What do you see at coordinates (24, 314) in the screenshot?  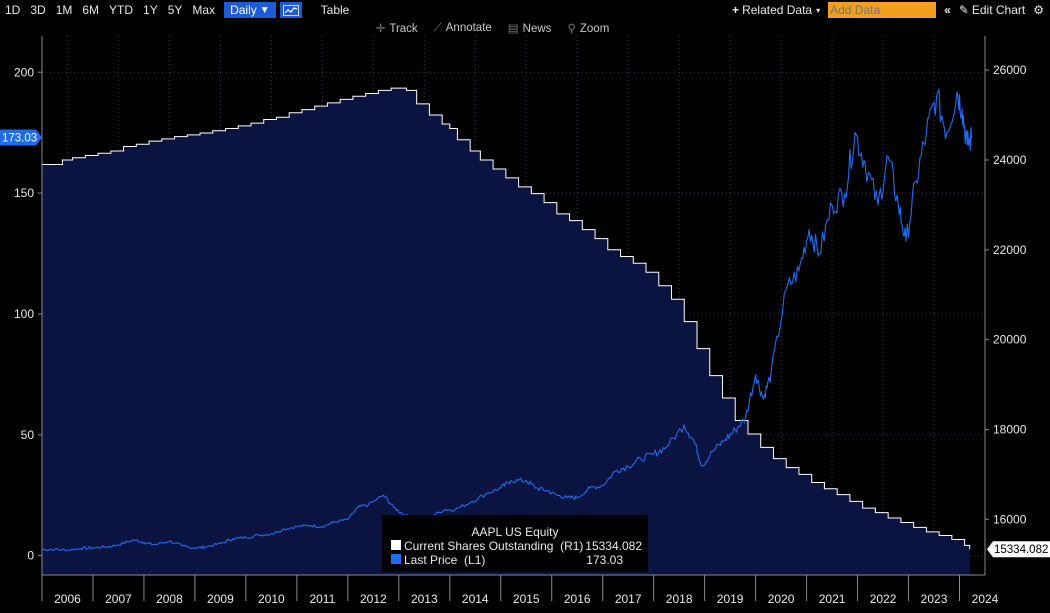 I see `left-tick-label: 100` at bounding box center [24, 314].